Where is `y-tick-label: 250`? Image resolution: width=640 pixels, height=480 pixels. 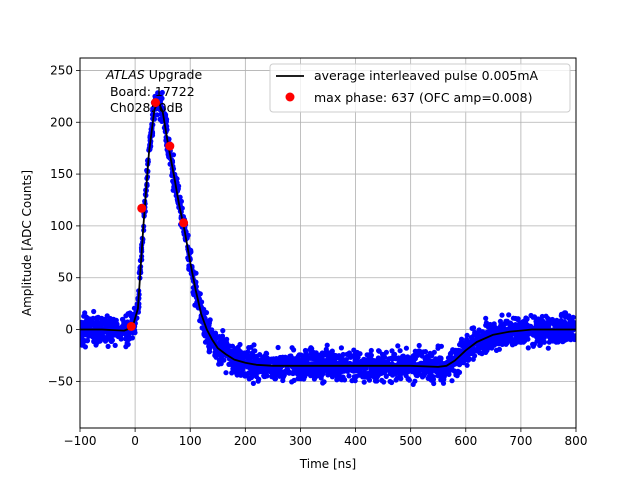 y-tick-label: 250 is located at coordinates (61, 70).